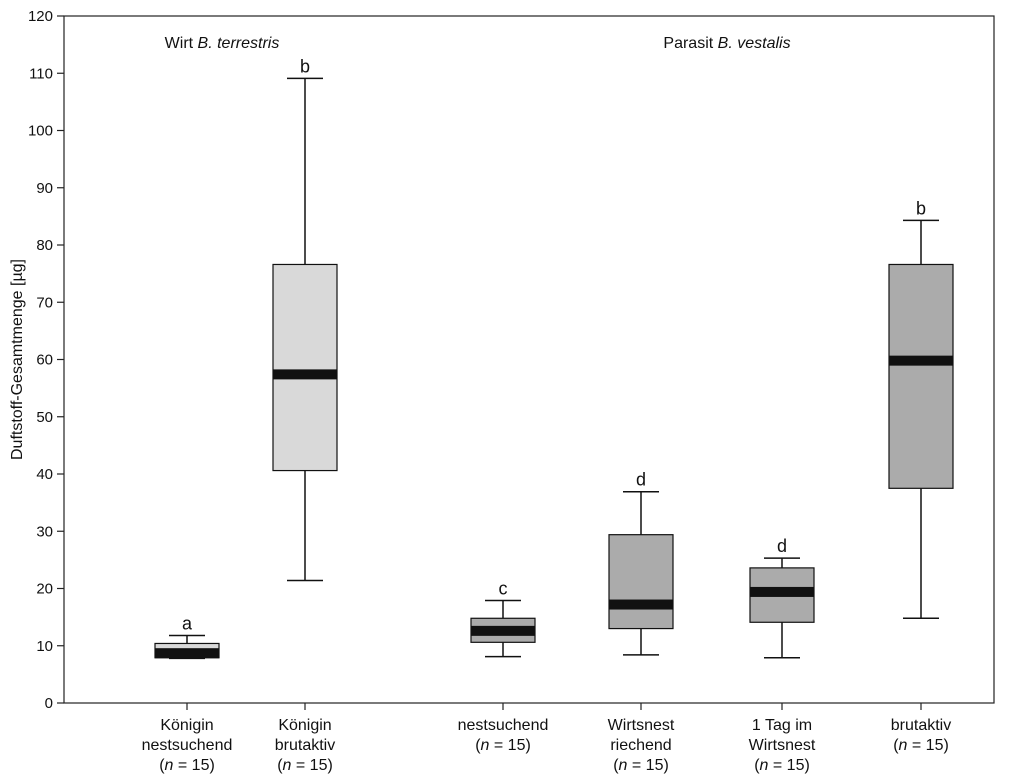 This screenshot has width=1011, height=778. I want to click on y-tick-label: 50, so click(44, 417).